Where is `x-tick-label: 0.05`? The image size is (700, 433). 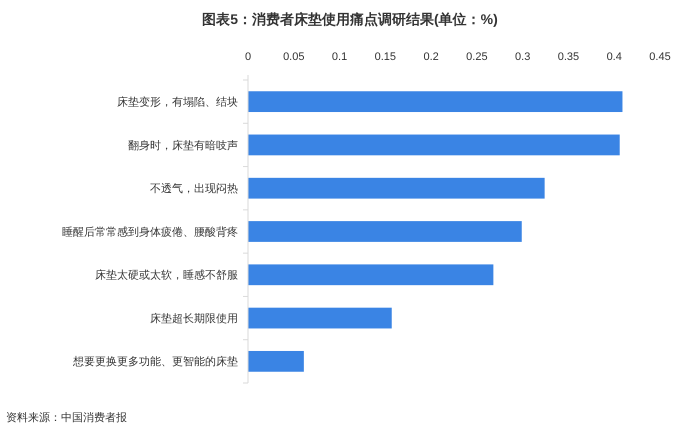
x-tick-label: 0.05 is located at coordinates (293, 57).